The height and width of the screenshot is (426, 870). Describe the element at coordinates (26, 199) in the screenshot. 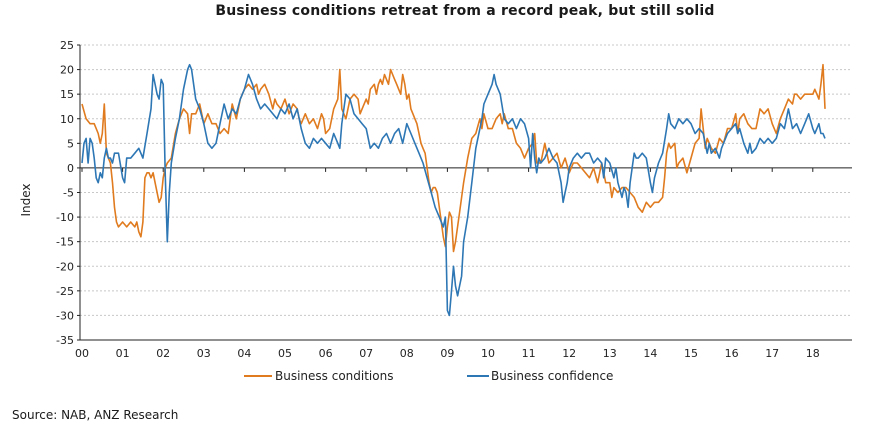

I see `y-axis-label: Index` at that location.